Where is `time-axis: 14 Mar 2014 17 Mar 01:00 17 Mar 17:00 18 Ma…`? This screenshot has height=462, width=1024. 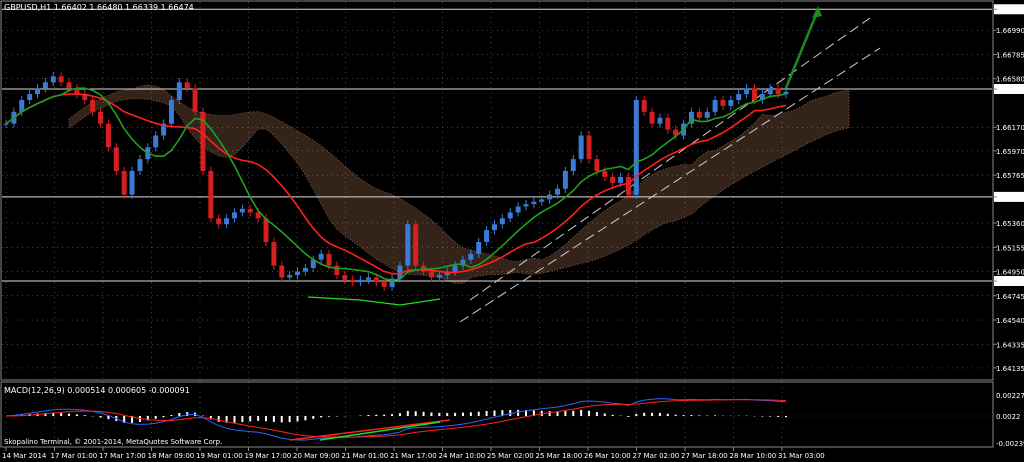 time-axis: 14 Mar 2014 17 Mar 01:00 17 Mar 17:00 18 Ma… is located at coordinates (413, 453).